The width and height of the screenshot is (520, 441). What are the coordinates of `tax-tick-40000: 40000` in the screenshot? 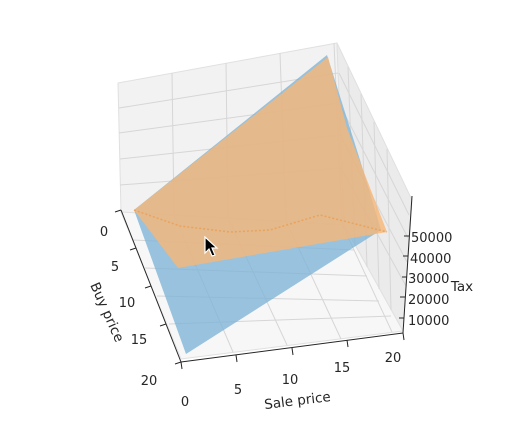 It's located at (430, 259).